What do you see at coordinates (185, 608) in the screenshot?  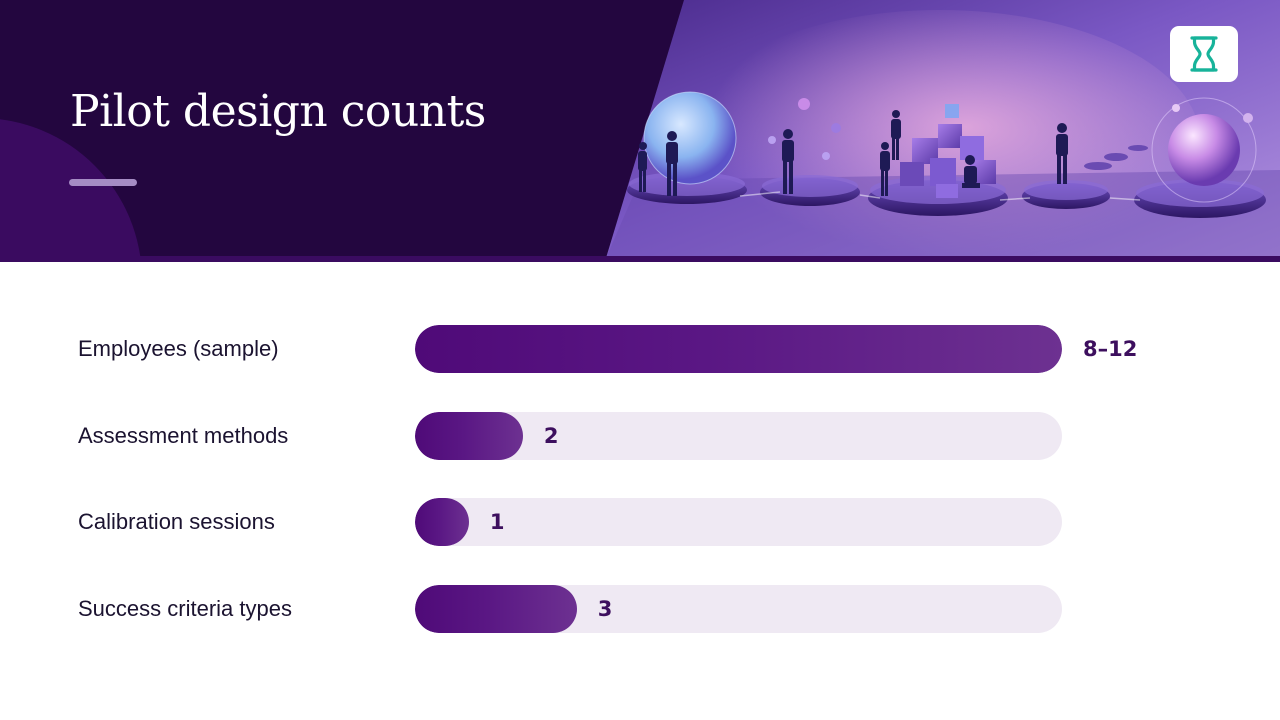 I see `category-label: Success criteria types` at bounding box center [185, 608].